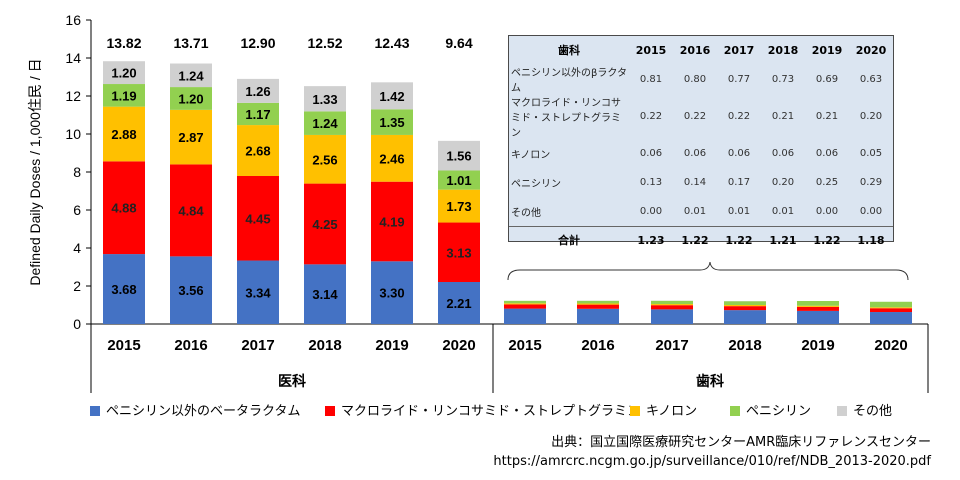  What do you see at coordinates (526, 213) in the screenshot?
I see `table-row-label: その他` at bounding box center [526, 213].